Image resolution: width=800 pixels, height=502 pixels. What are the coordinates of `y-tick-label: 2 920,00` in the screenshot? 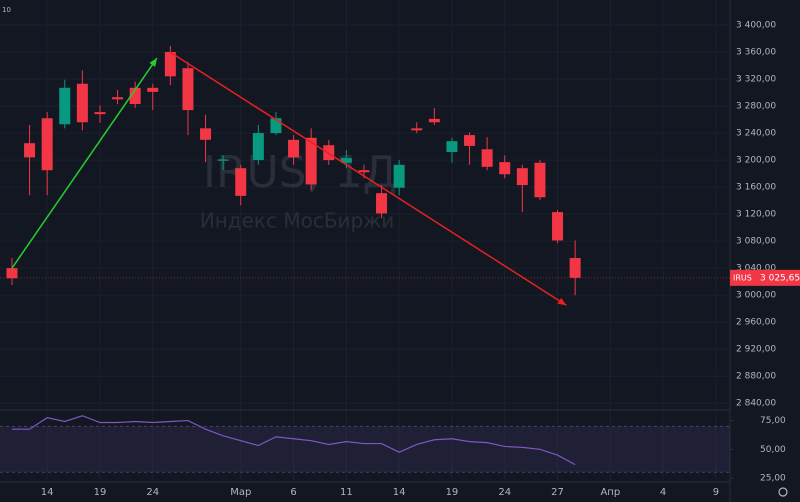 It's located at (756, 350).